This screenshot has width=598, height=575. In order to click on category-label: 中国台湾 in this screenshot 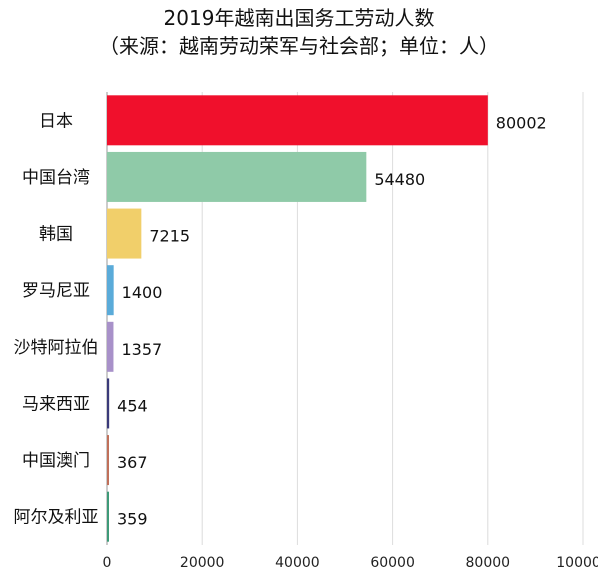, I will do `click(56, 178)`.